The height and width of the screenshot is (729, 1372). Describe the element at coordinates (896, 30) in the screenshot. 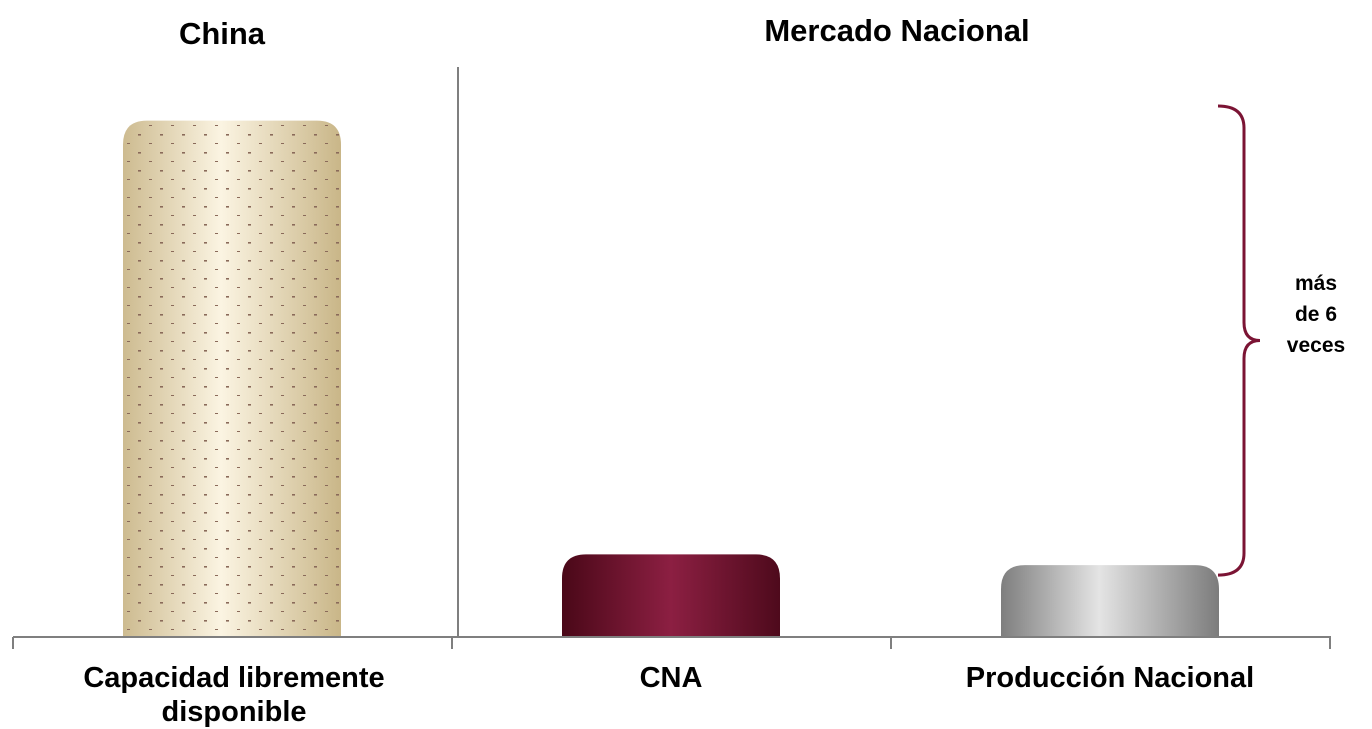

I see `group-title-mercado-nacional: Mercado Nacional` at that location.